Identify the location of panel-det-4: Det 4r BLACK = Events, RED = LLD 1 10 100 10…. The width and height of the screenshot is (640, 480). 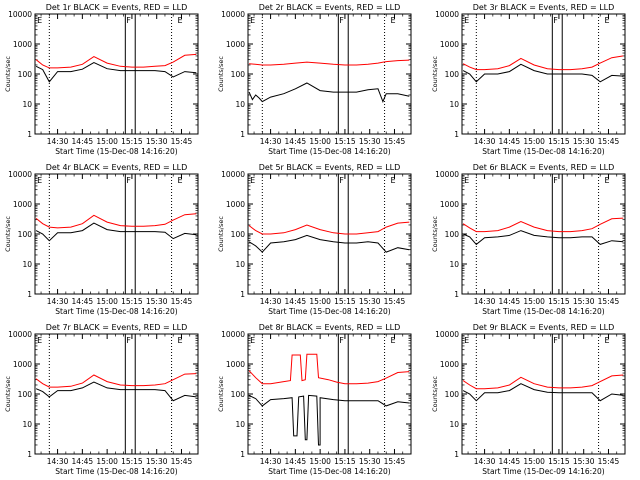
(101, 239).